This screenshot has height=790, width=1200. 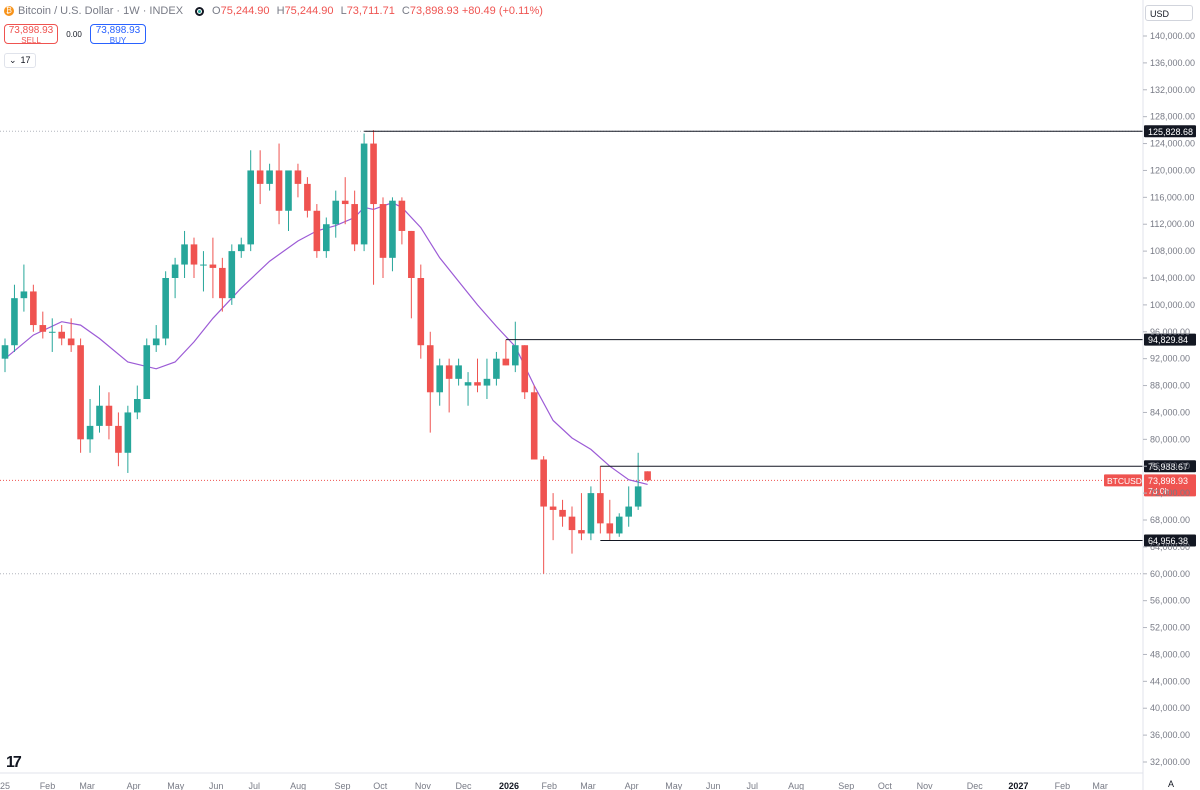 What do you see at coordinates (118, 40) in the screenshot?
I see `buy-label: BUY` at bounding box center [118, 40].